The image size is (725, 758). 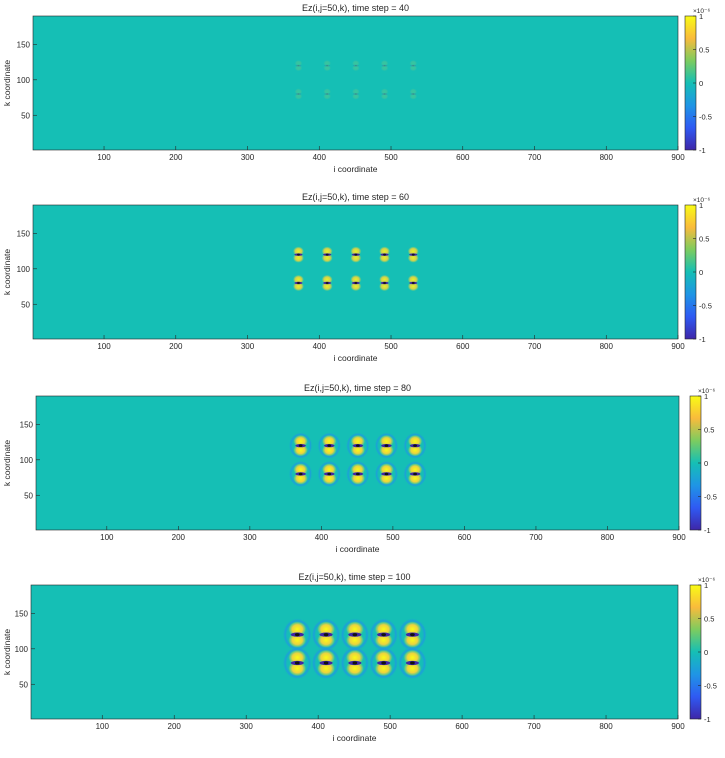 What do you see at coordinates (357, 388) in the screenshot?
I see `plot-title: Ez(i,j=50,k), time step = 80` at bounding box center [357, 388].